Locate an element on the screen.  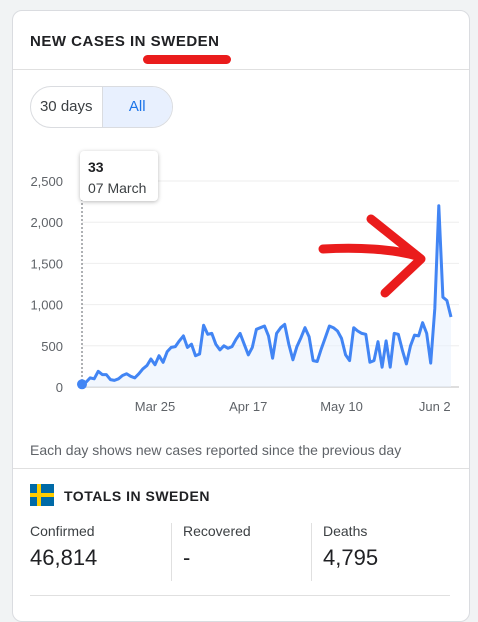
range-all-button: All is located at coordinates (137, 107).